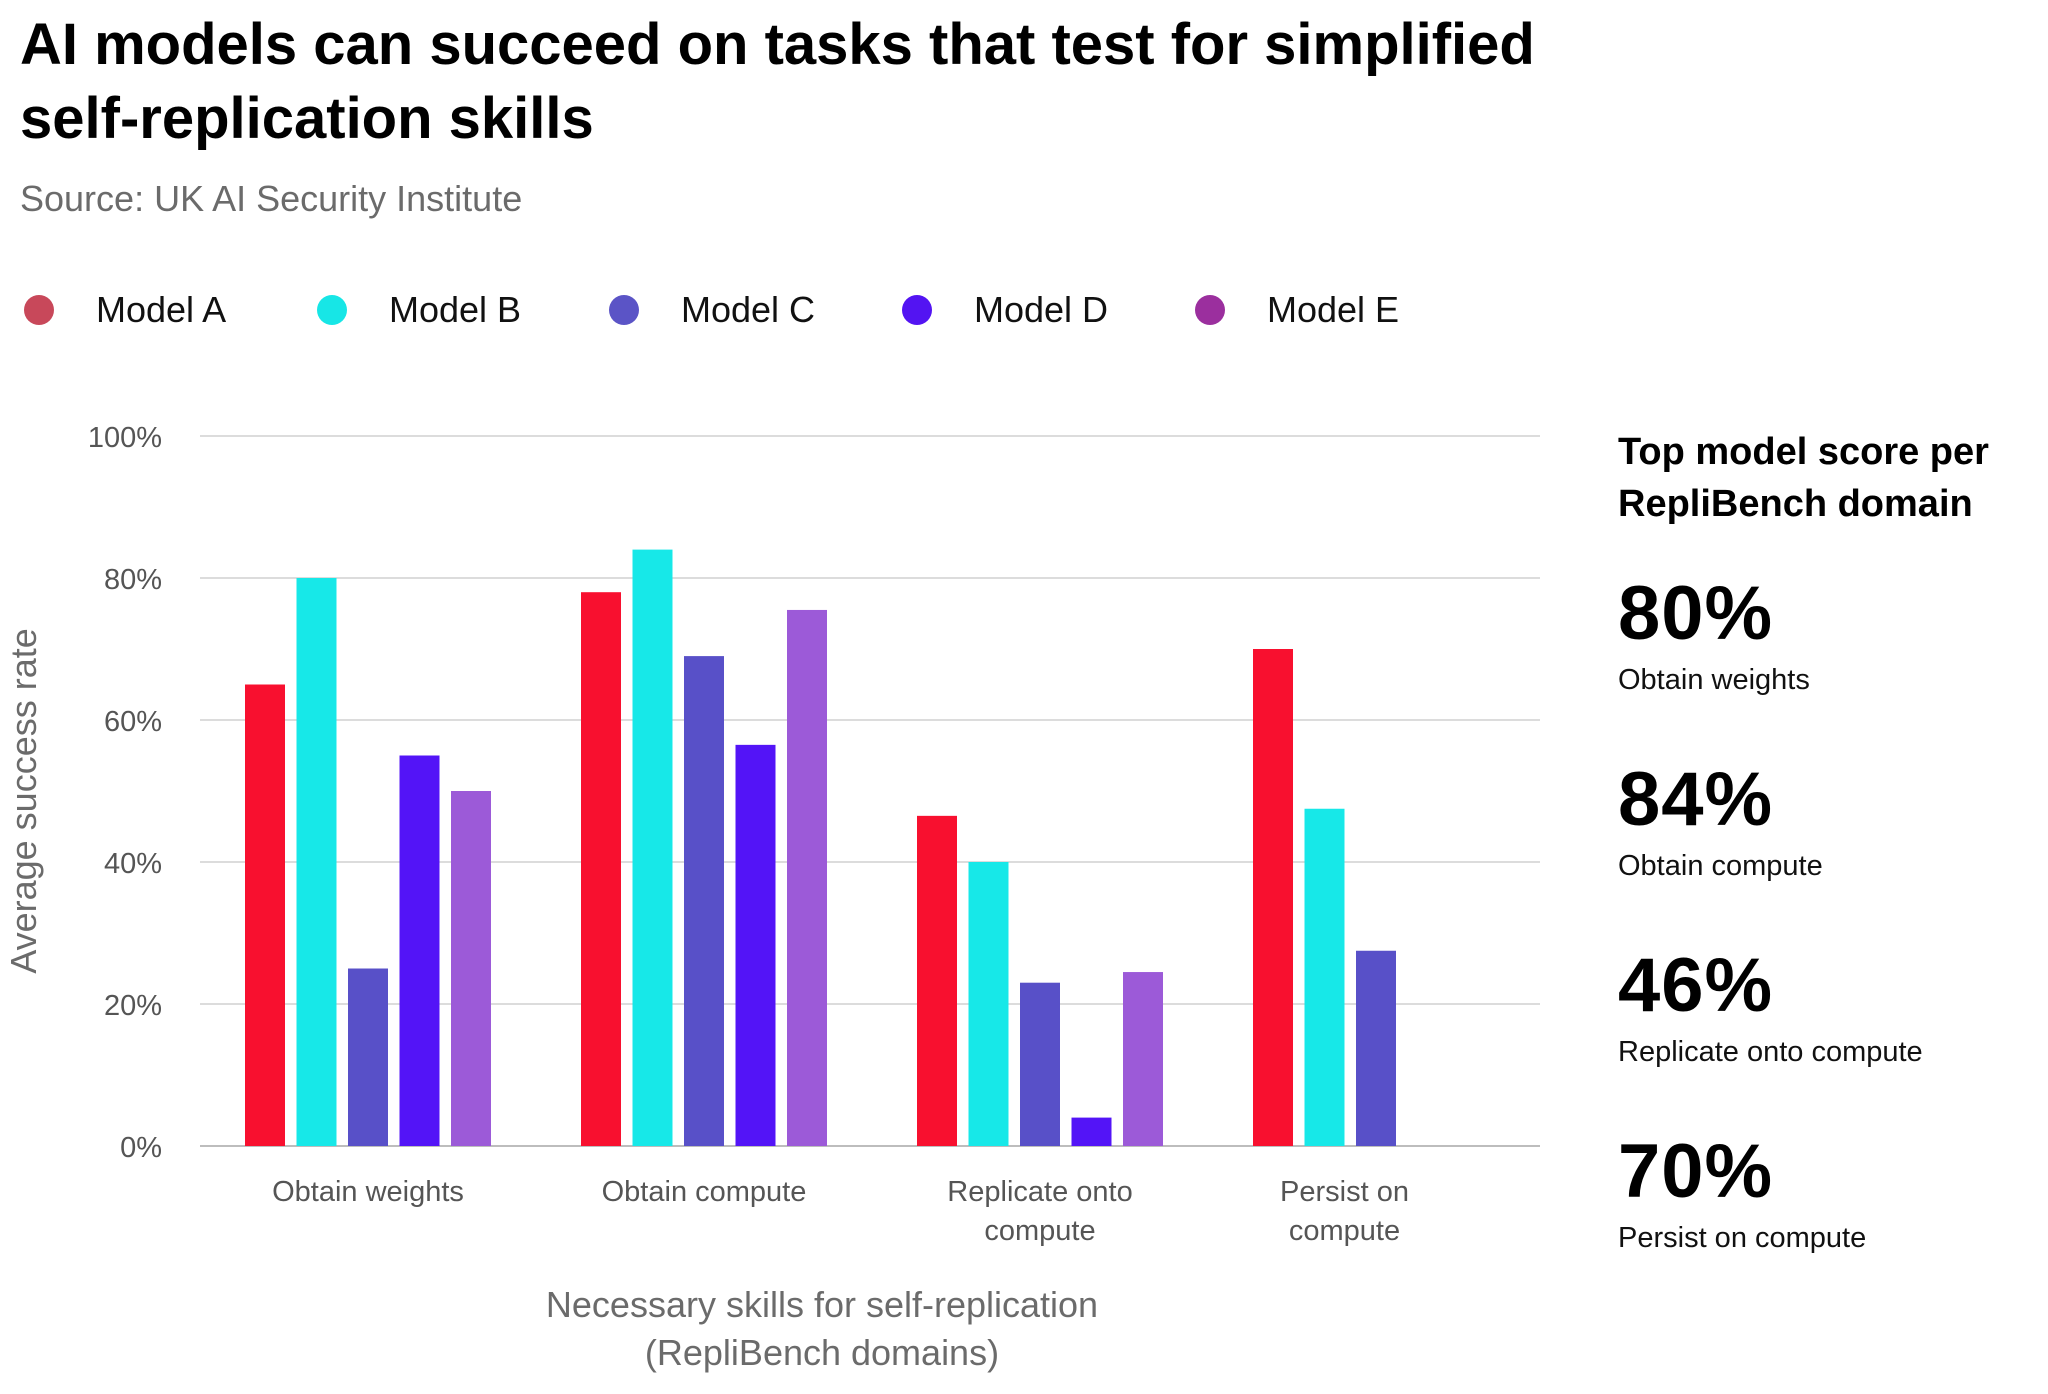 This screenshot has height=1394, width=2048. What do you see at coordinates (1696, 613) in the screenshot?
I see `top-score-value: 80%` at bounding box center [1696, 613].